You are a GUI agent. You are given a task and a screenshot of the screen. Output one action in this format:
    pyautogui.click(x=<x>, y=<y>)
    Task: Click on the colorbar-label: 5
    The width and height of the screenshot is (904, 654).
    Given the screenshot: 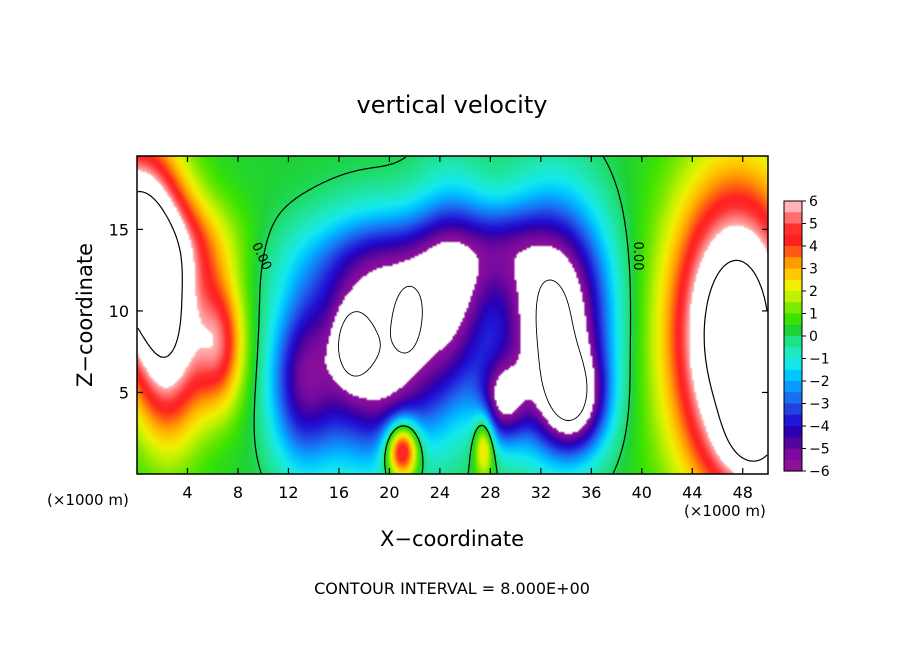 What is the action you would take?
    pyautogui.click(x=813, y=225)
    